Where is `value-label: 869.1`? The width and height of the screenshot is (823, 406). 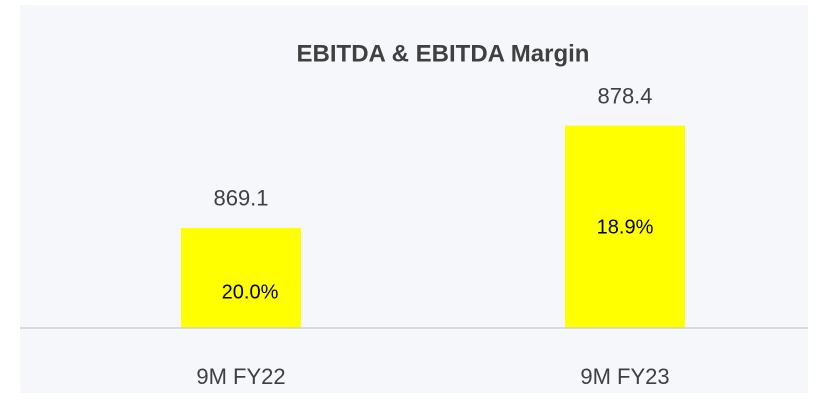 value-label: 869.1 is located at coordinates (240, 198).